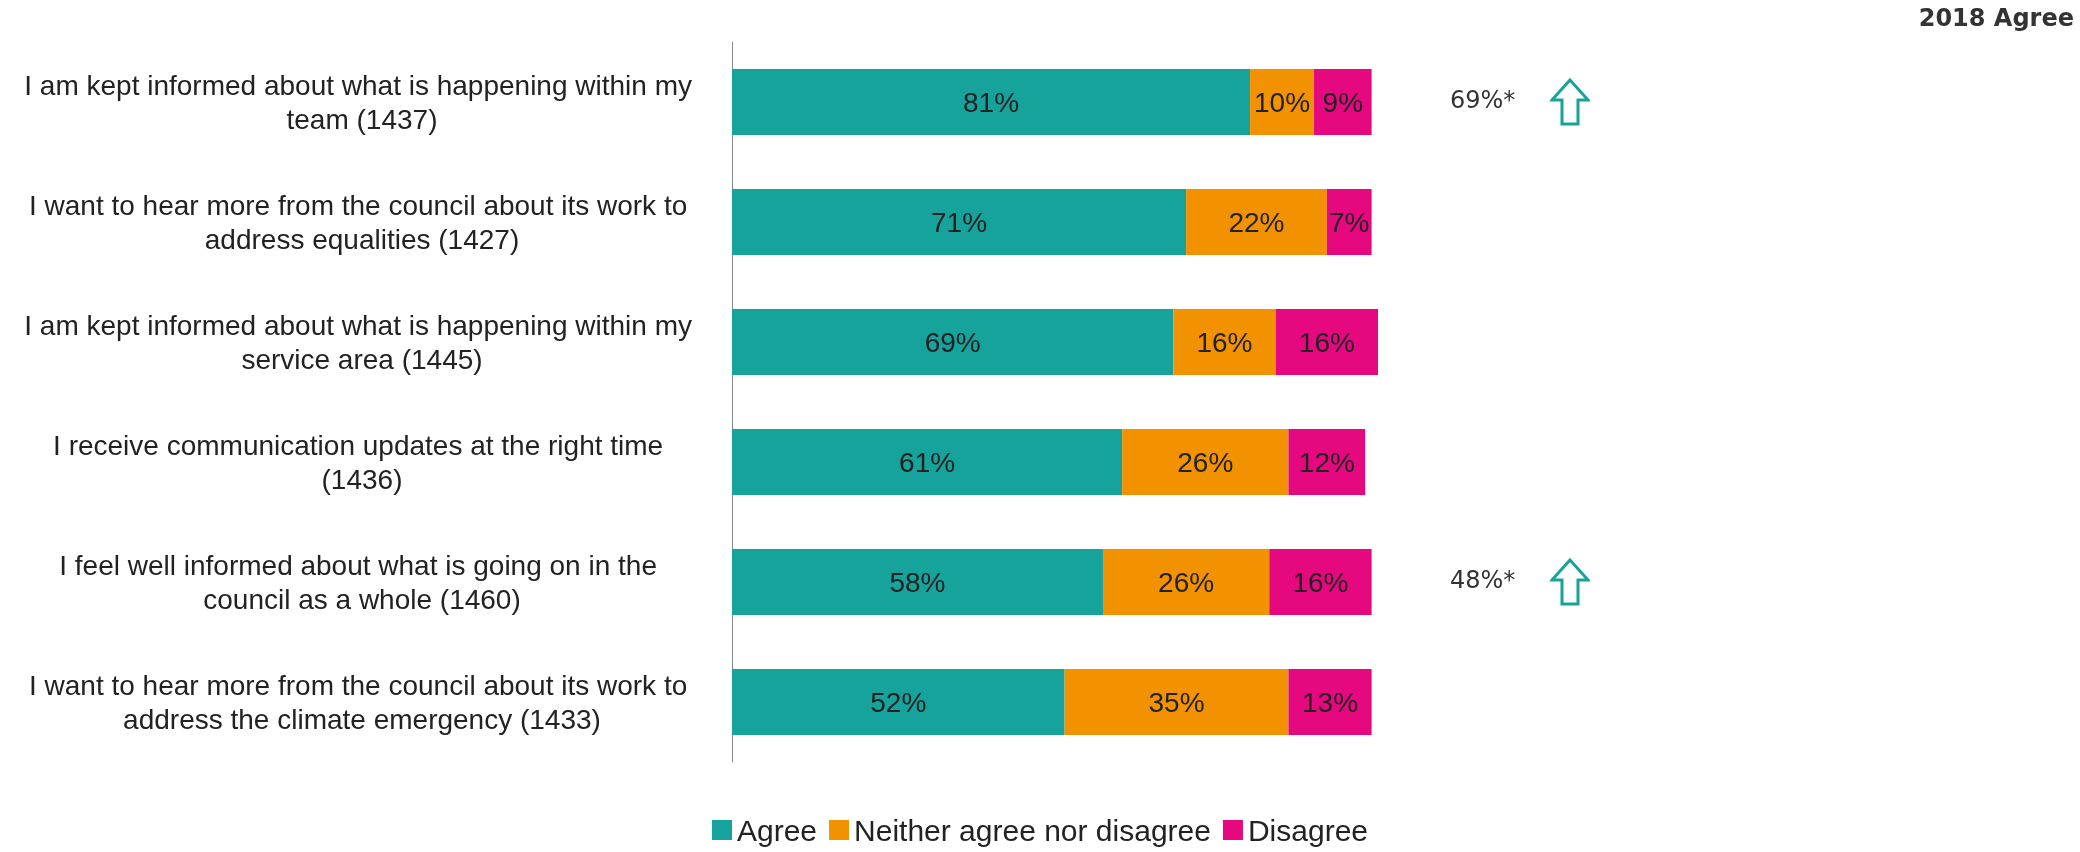  What do you see at coordinates (362, 102) in the screenshot?
I see `y-tick-label: I am kept informed about what is happening within my team (1437)` at bounding box center [362, 102].